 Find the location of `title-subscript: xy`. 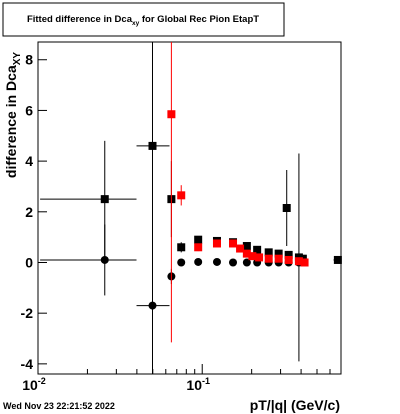

title-subscript: xy is located at coordinates (136, 23).